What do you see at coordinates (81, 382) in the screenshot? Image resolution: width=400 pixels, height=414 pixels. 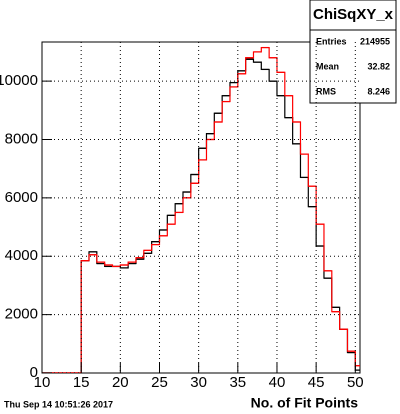 I see `x-tick-label: 15` at bounding box center [81, 382].